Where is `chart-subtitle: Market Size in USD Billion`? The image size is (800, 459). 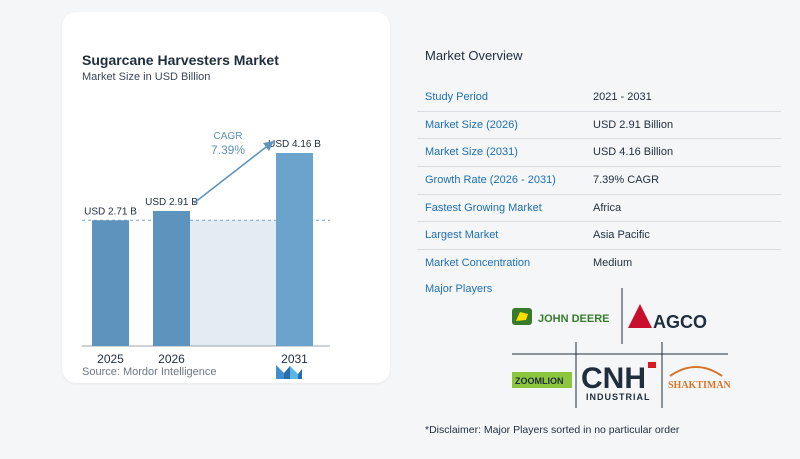
chart-subtitle: Market Size in USD Billion is located at coordinates (146, 77).